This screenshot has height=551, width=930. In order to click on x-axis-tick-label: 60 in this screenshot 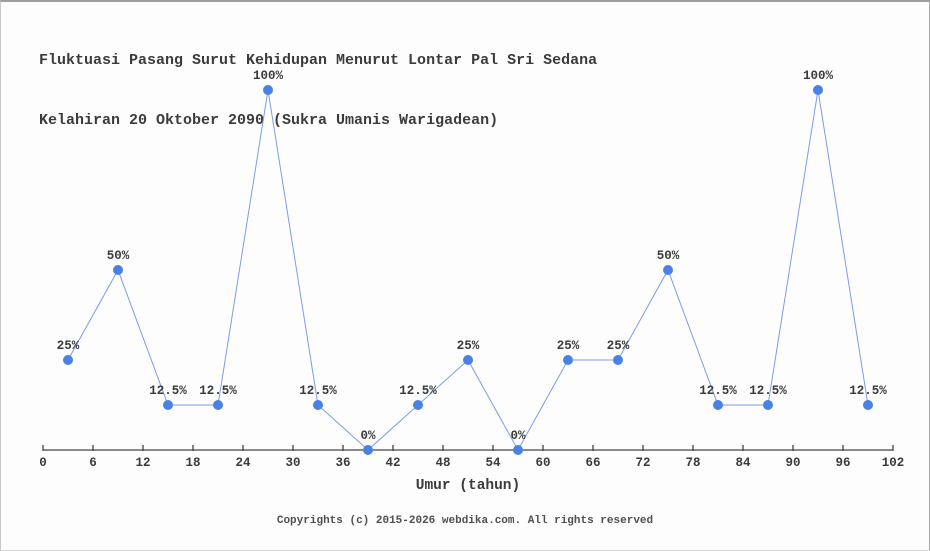, I will do `click(542, 463)`.